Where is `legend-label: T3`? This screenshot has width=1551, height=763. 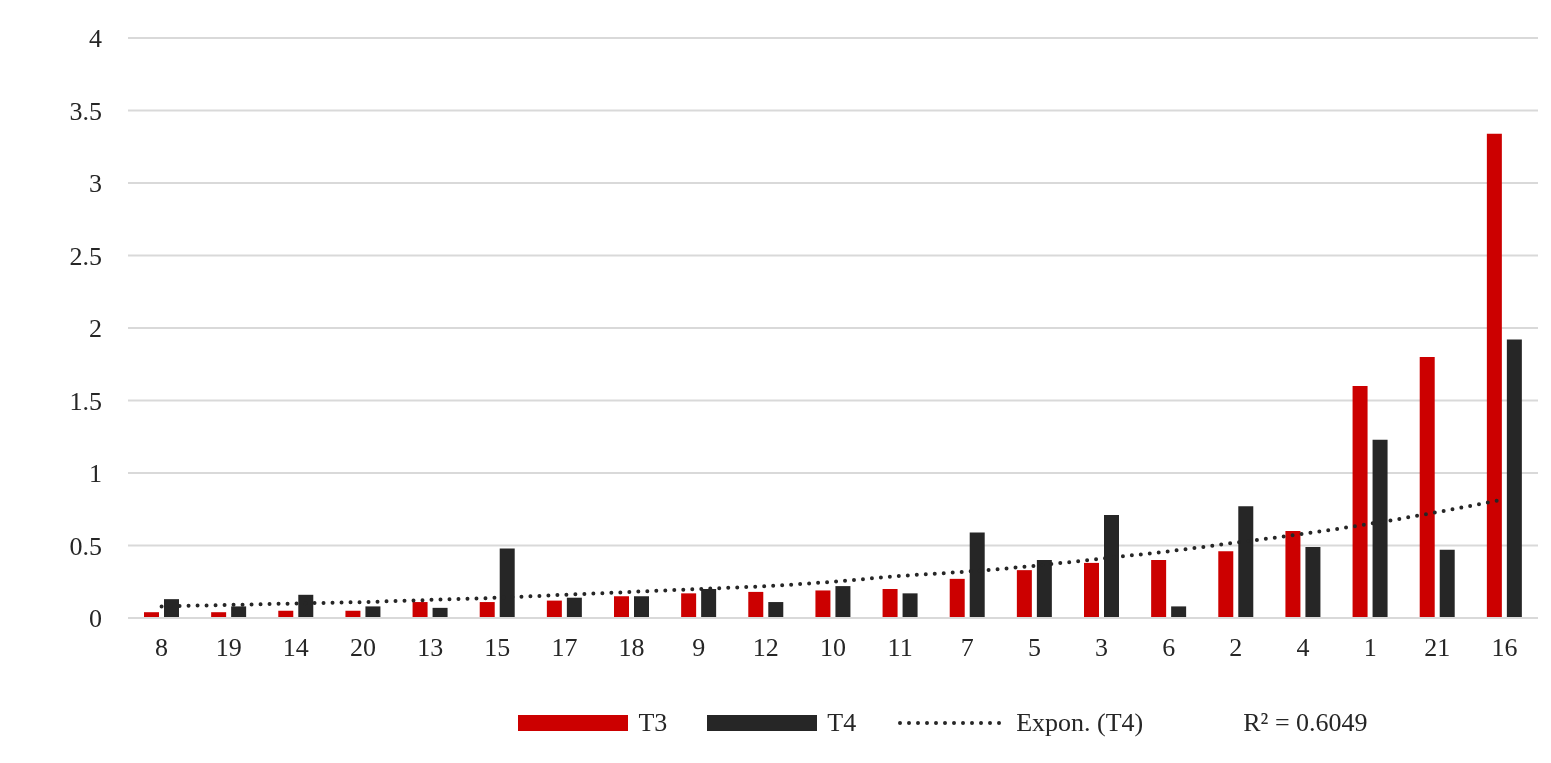
legend-label: T3 is located at coordinates (653, 723).